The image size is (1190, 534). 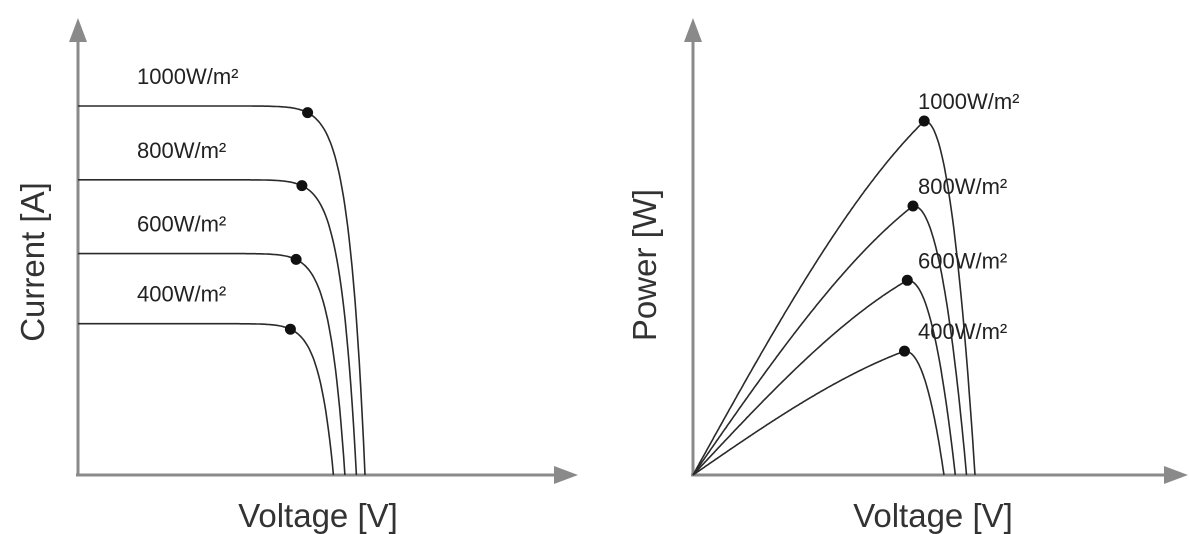 I want to click on iv-y-axis-label: Current [A], so click(x=32, y=262).